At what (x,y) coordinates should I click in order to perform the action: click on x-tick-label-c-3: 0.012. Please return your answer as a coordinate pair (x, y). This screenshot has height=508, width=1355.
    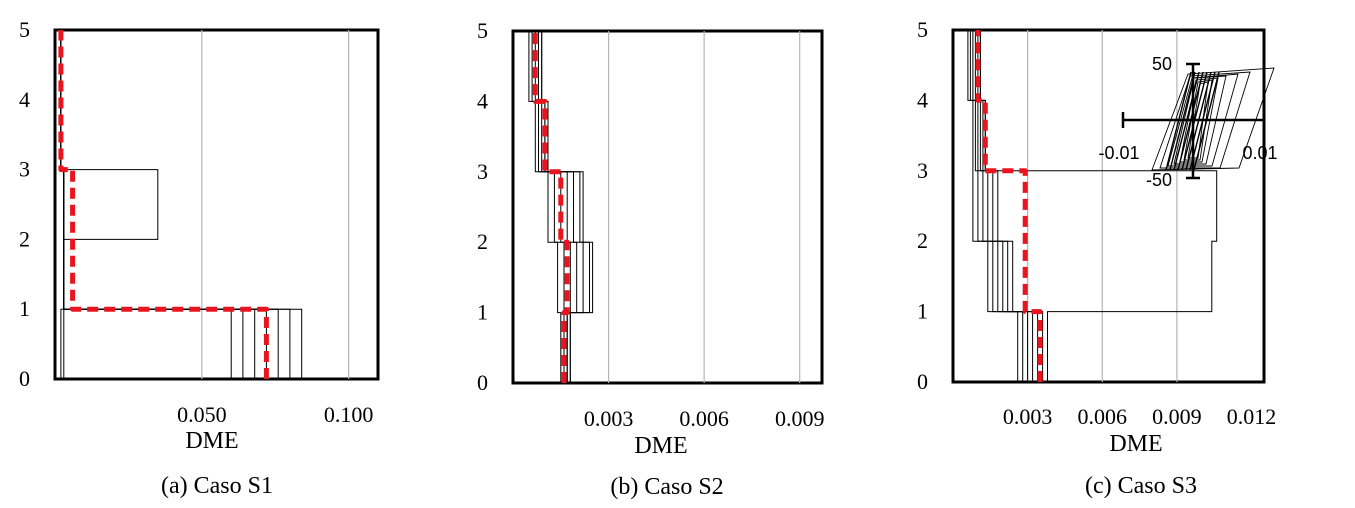
    Looking at the image, I should click on (1252, 416).